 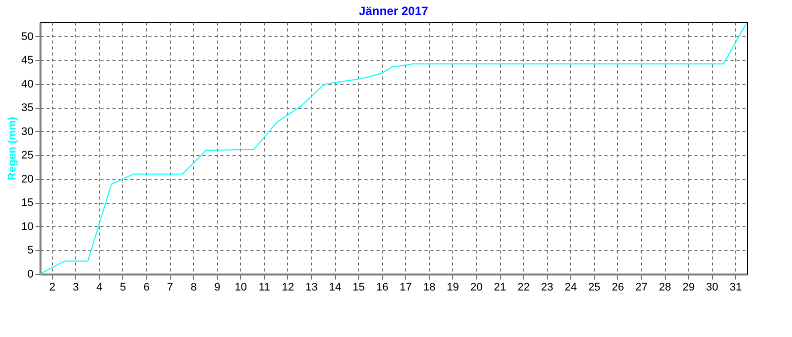 I want to click on y-tick-label: 0, so click(x=30, y=274).